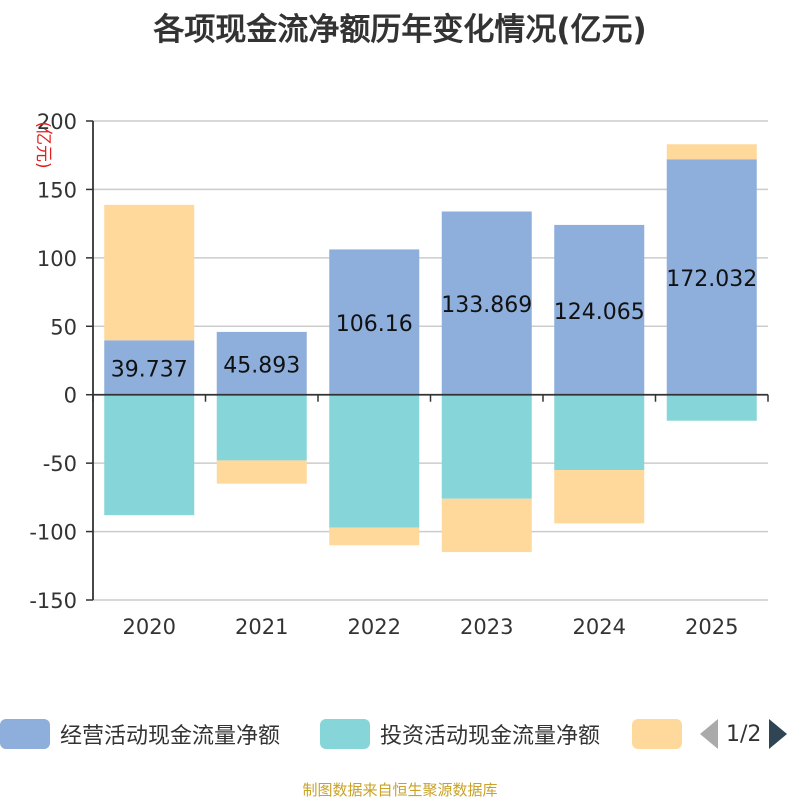 This screenshot has height=800, width=800. I want to click on data-label-2022: 106.16, so click(374, 324).